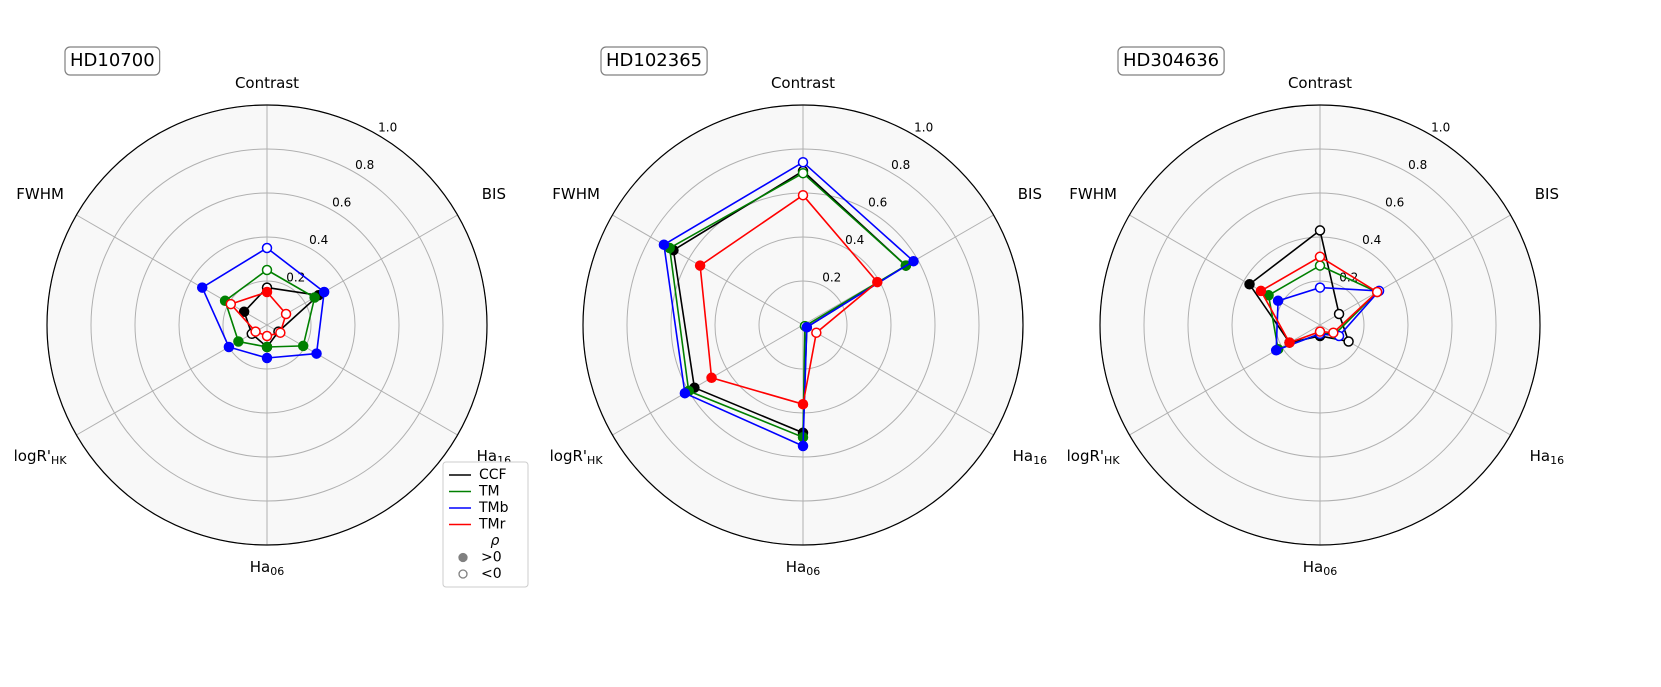  Describe the element at coordinates (491, 574) in the screenshot. I see `legend-label: <0` at that location.